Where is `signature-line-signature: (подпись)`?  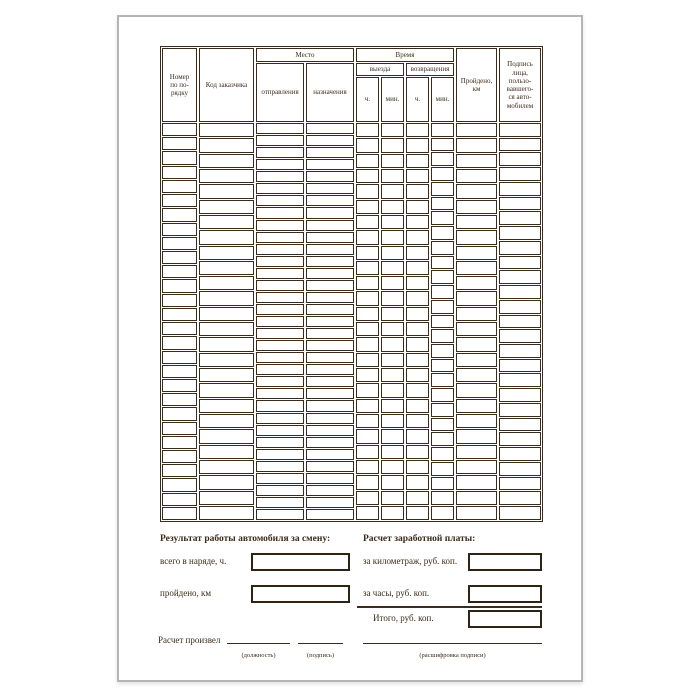
signature-line-signature: (подпись) is located at coordinates (320, 652).